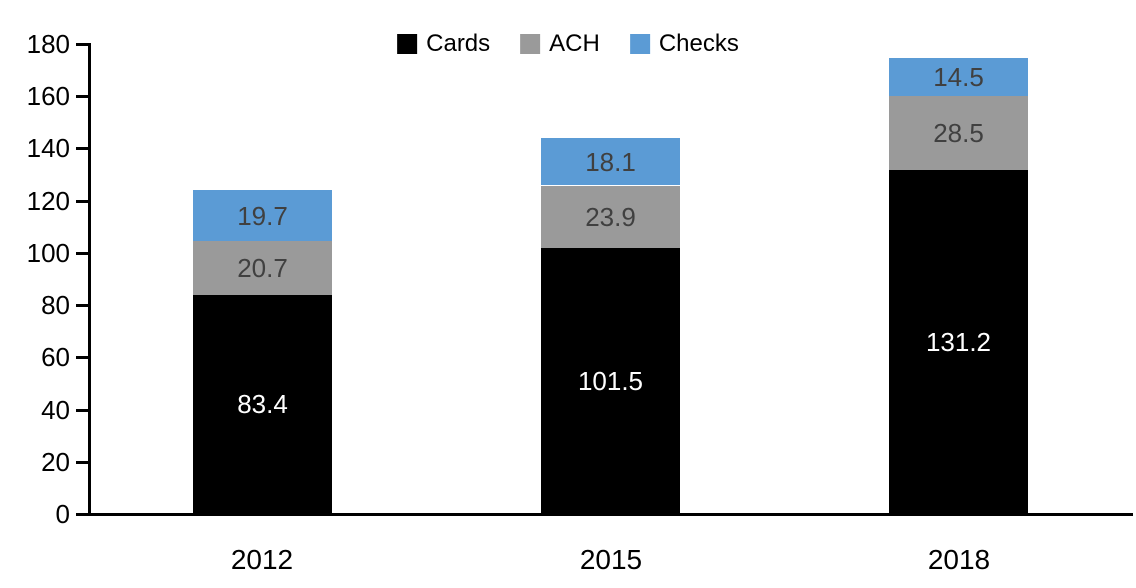 This screenshot has height=588, width=1136. I want to click on bar-value-label: 18.1, so click(610, 161).